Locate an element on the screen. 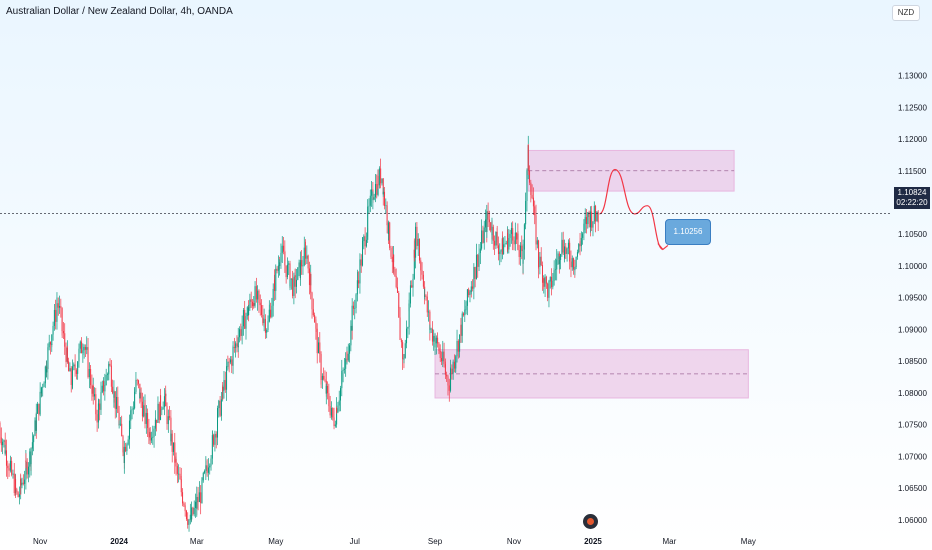 Image resolution: width=932 pixels, height=550 pixels. y-tick-label: 1.07500 is located at coordinates (912, 425).